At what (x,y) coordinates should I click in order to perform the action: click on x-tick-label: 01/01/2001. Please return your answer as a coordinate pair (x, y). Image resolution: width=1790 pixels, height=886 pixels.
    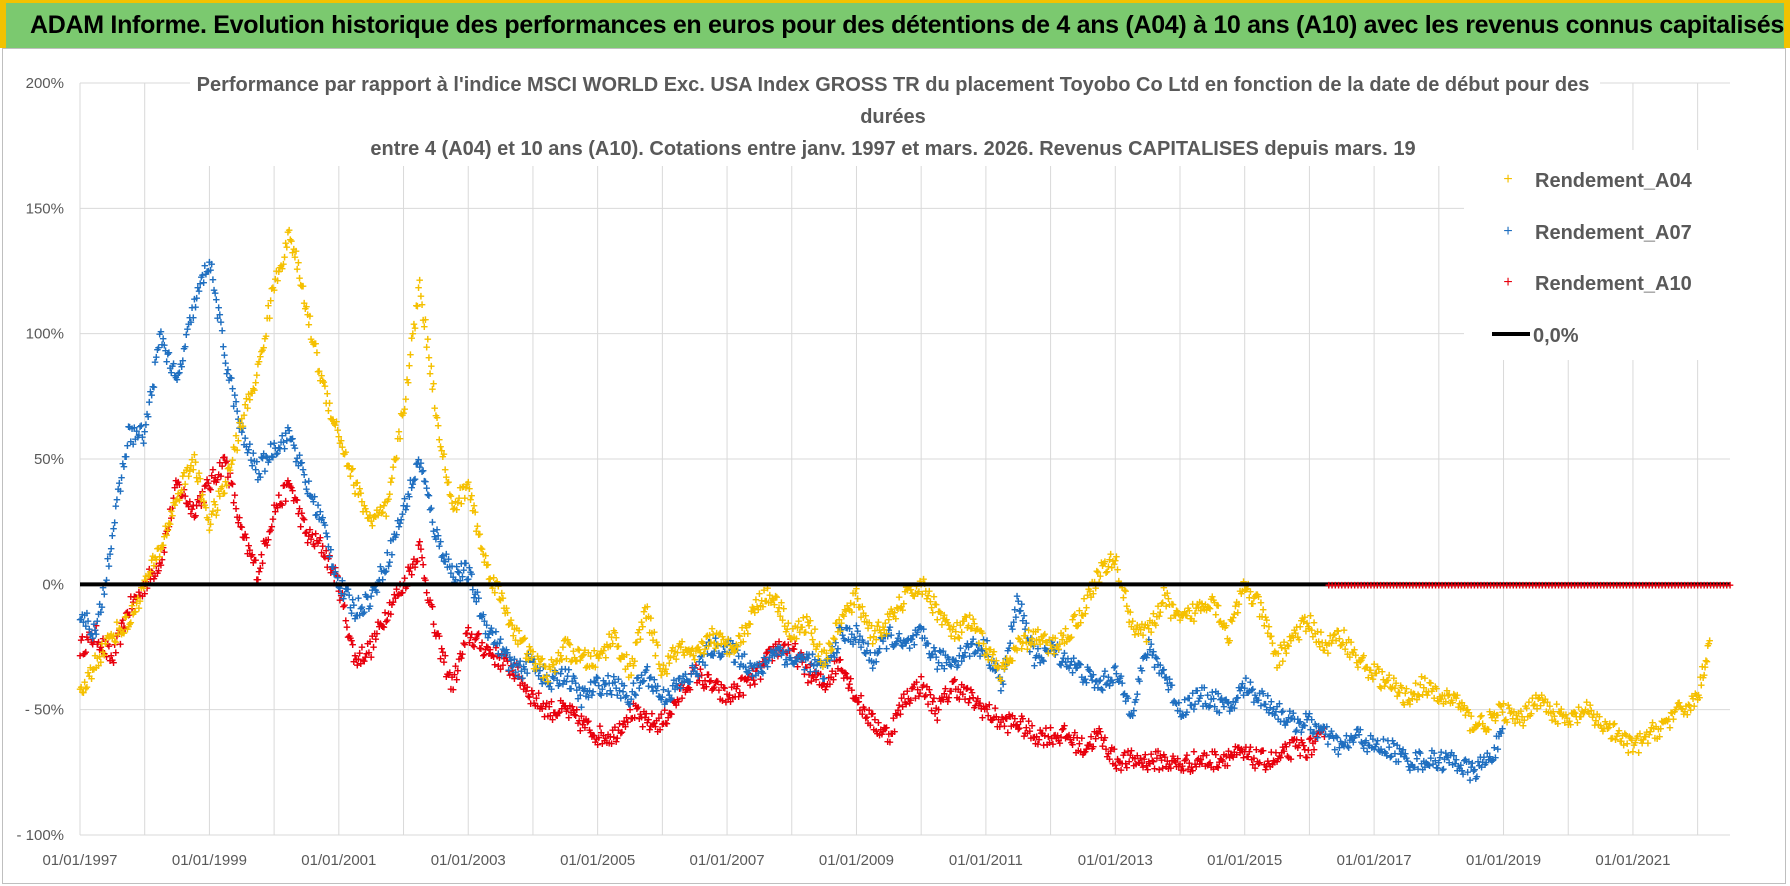
    Looking at the image, I should click on (338, 860).